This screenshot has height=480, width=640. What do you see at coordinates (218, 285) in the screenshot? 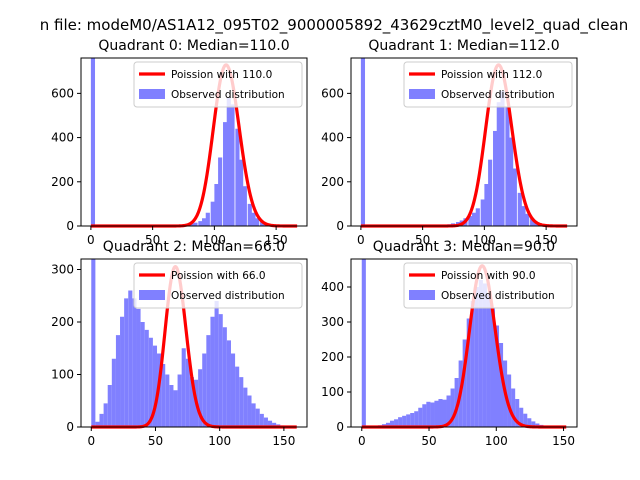
I see `legend: Poission with 66.0 Observed distribution` at bounding box center [218, 285].